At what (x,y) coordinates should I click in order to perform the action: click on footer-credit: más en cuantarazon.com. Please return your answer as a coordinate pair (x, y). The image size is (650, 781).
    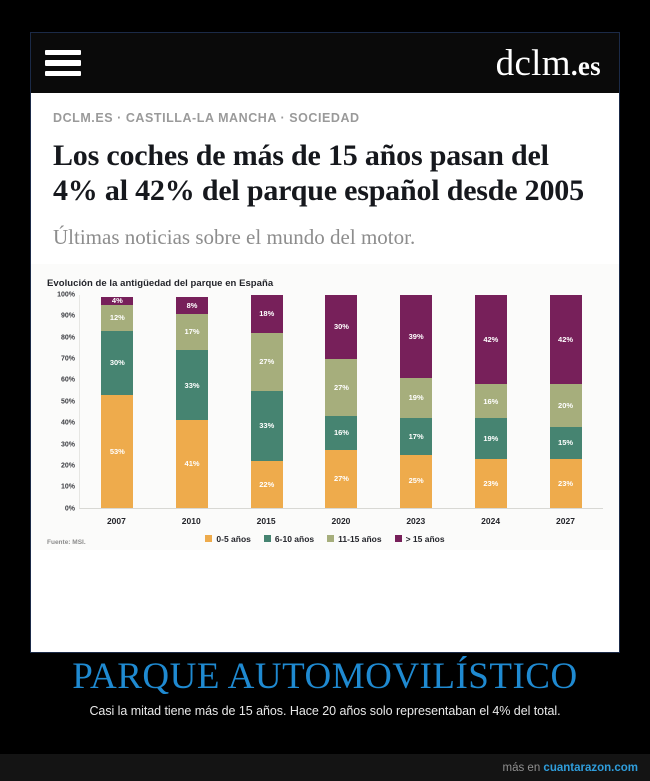
    Looking at the image, I should click on (571, 768).